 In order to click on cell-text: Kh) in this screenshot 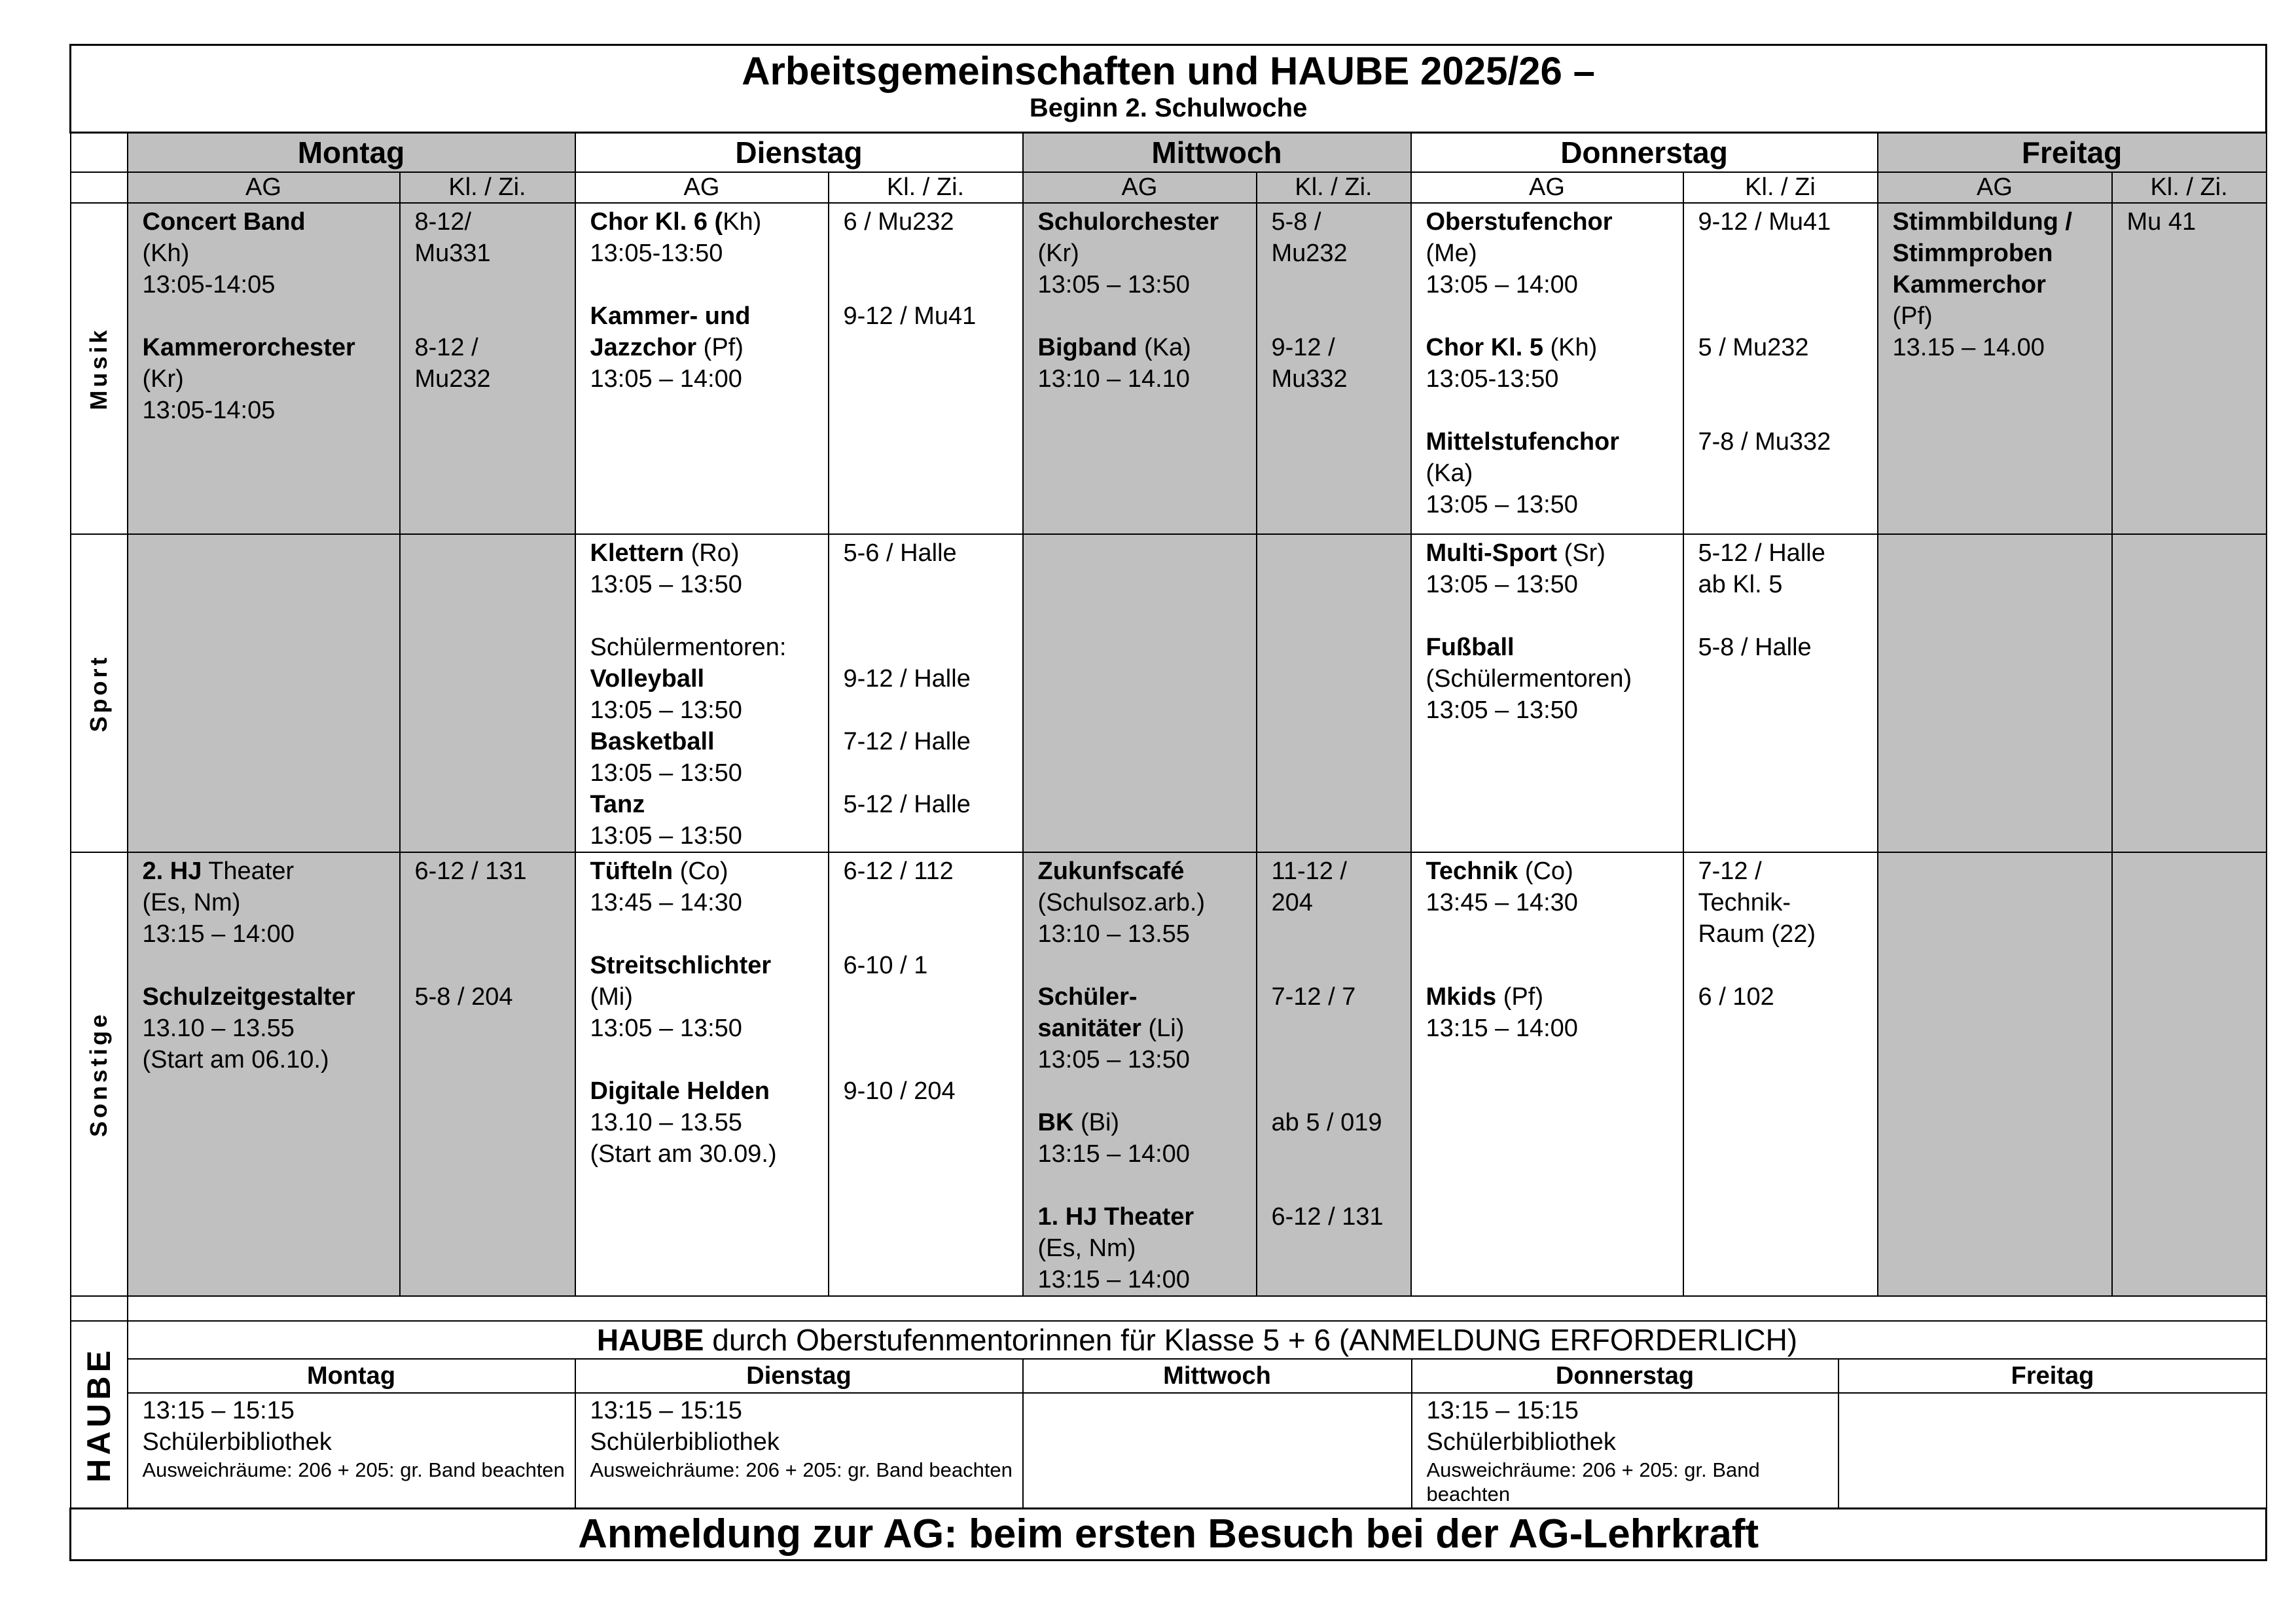, I will do `click(742, 222)`.